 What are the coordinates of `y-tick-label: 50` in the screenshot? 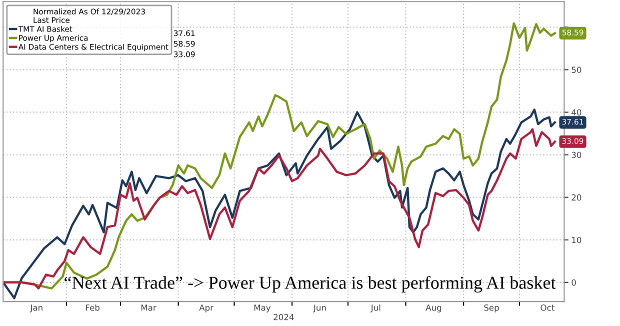 It's located at (577, 69).